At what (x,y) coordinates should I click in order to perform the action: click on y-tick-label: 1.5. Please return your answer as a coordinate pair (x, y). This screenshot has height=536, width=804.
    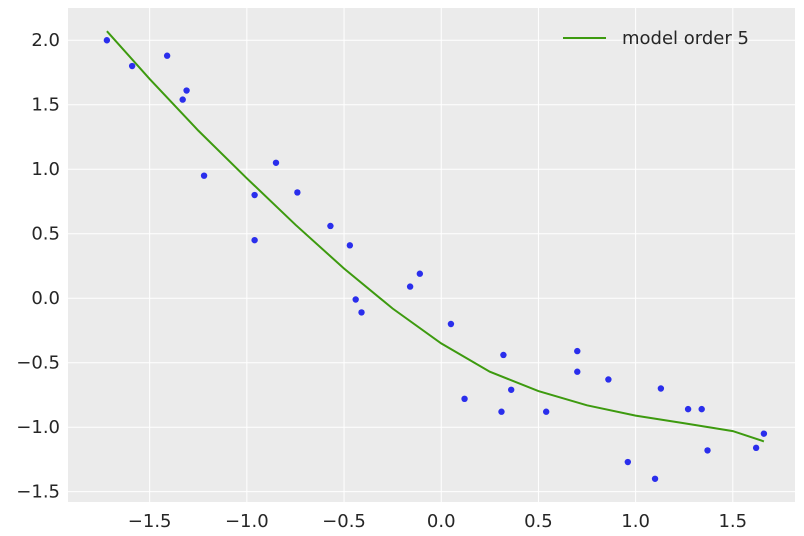
    Looking at the image, I should click on (45, 105).